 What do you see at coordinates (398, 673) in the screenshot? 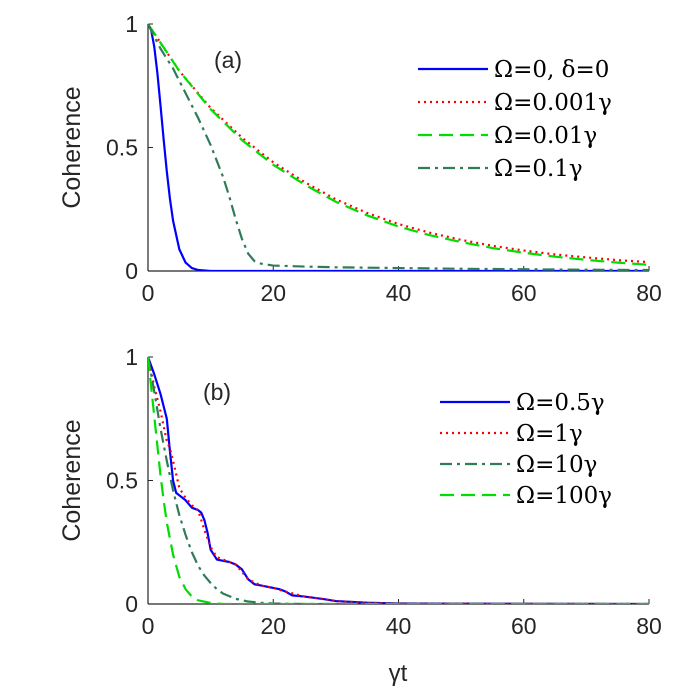
I see `x-axis-label: γt` at bounding box center [398, 673].